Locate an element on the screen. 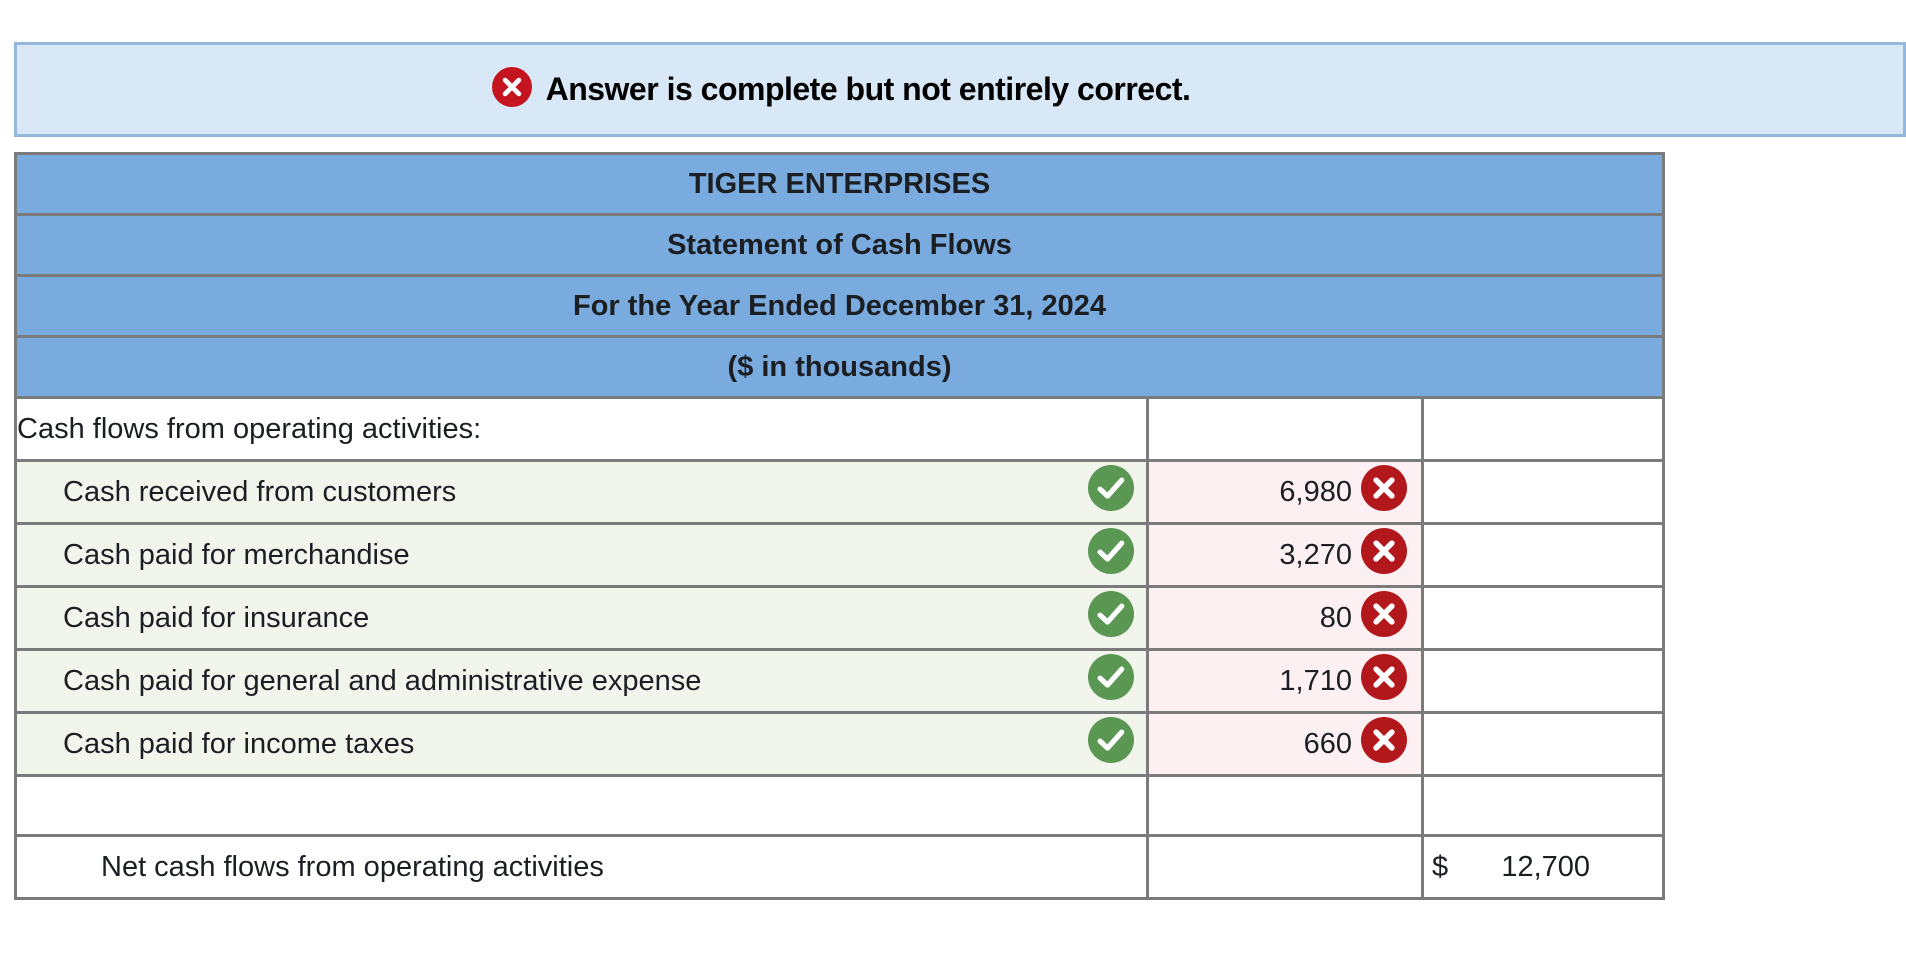 The height and width of the screenshot is (970, 1906). statement-period: For the Year Ended December 31, 2024 is located at coordinates (839, 306).